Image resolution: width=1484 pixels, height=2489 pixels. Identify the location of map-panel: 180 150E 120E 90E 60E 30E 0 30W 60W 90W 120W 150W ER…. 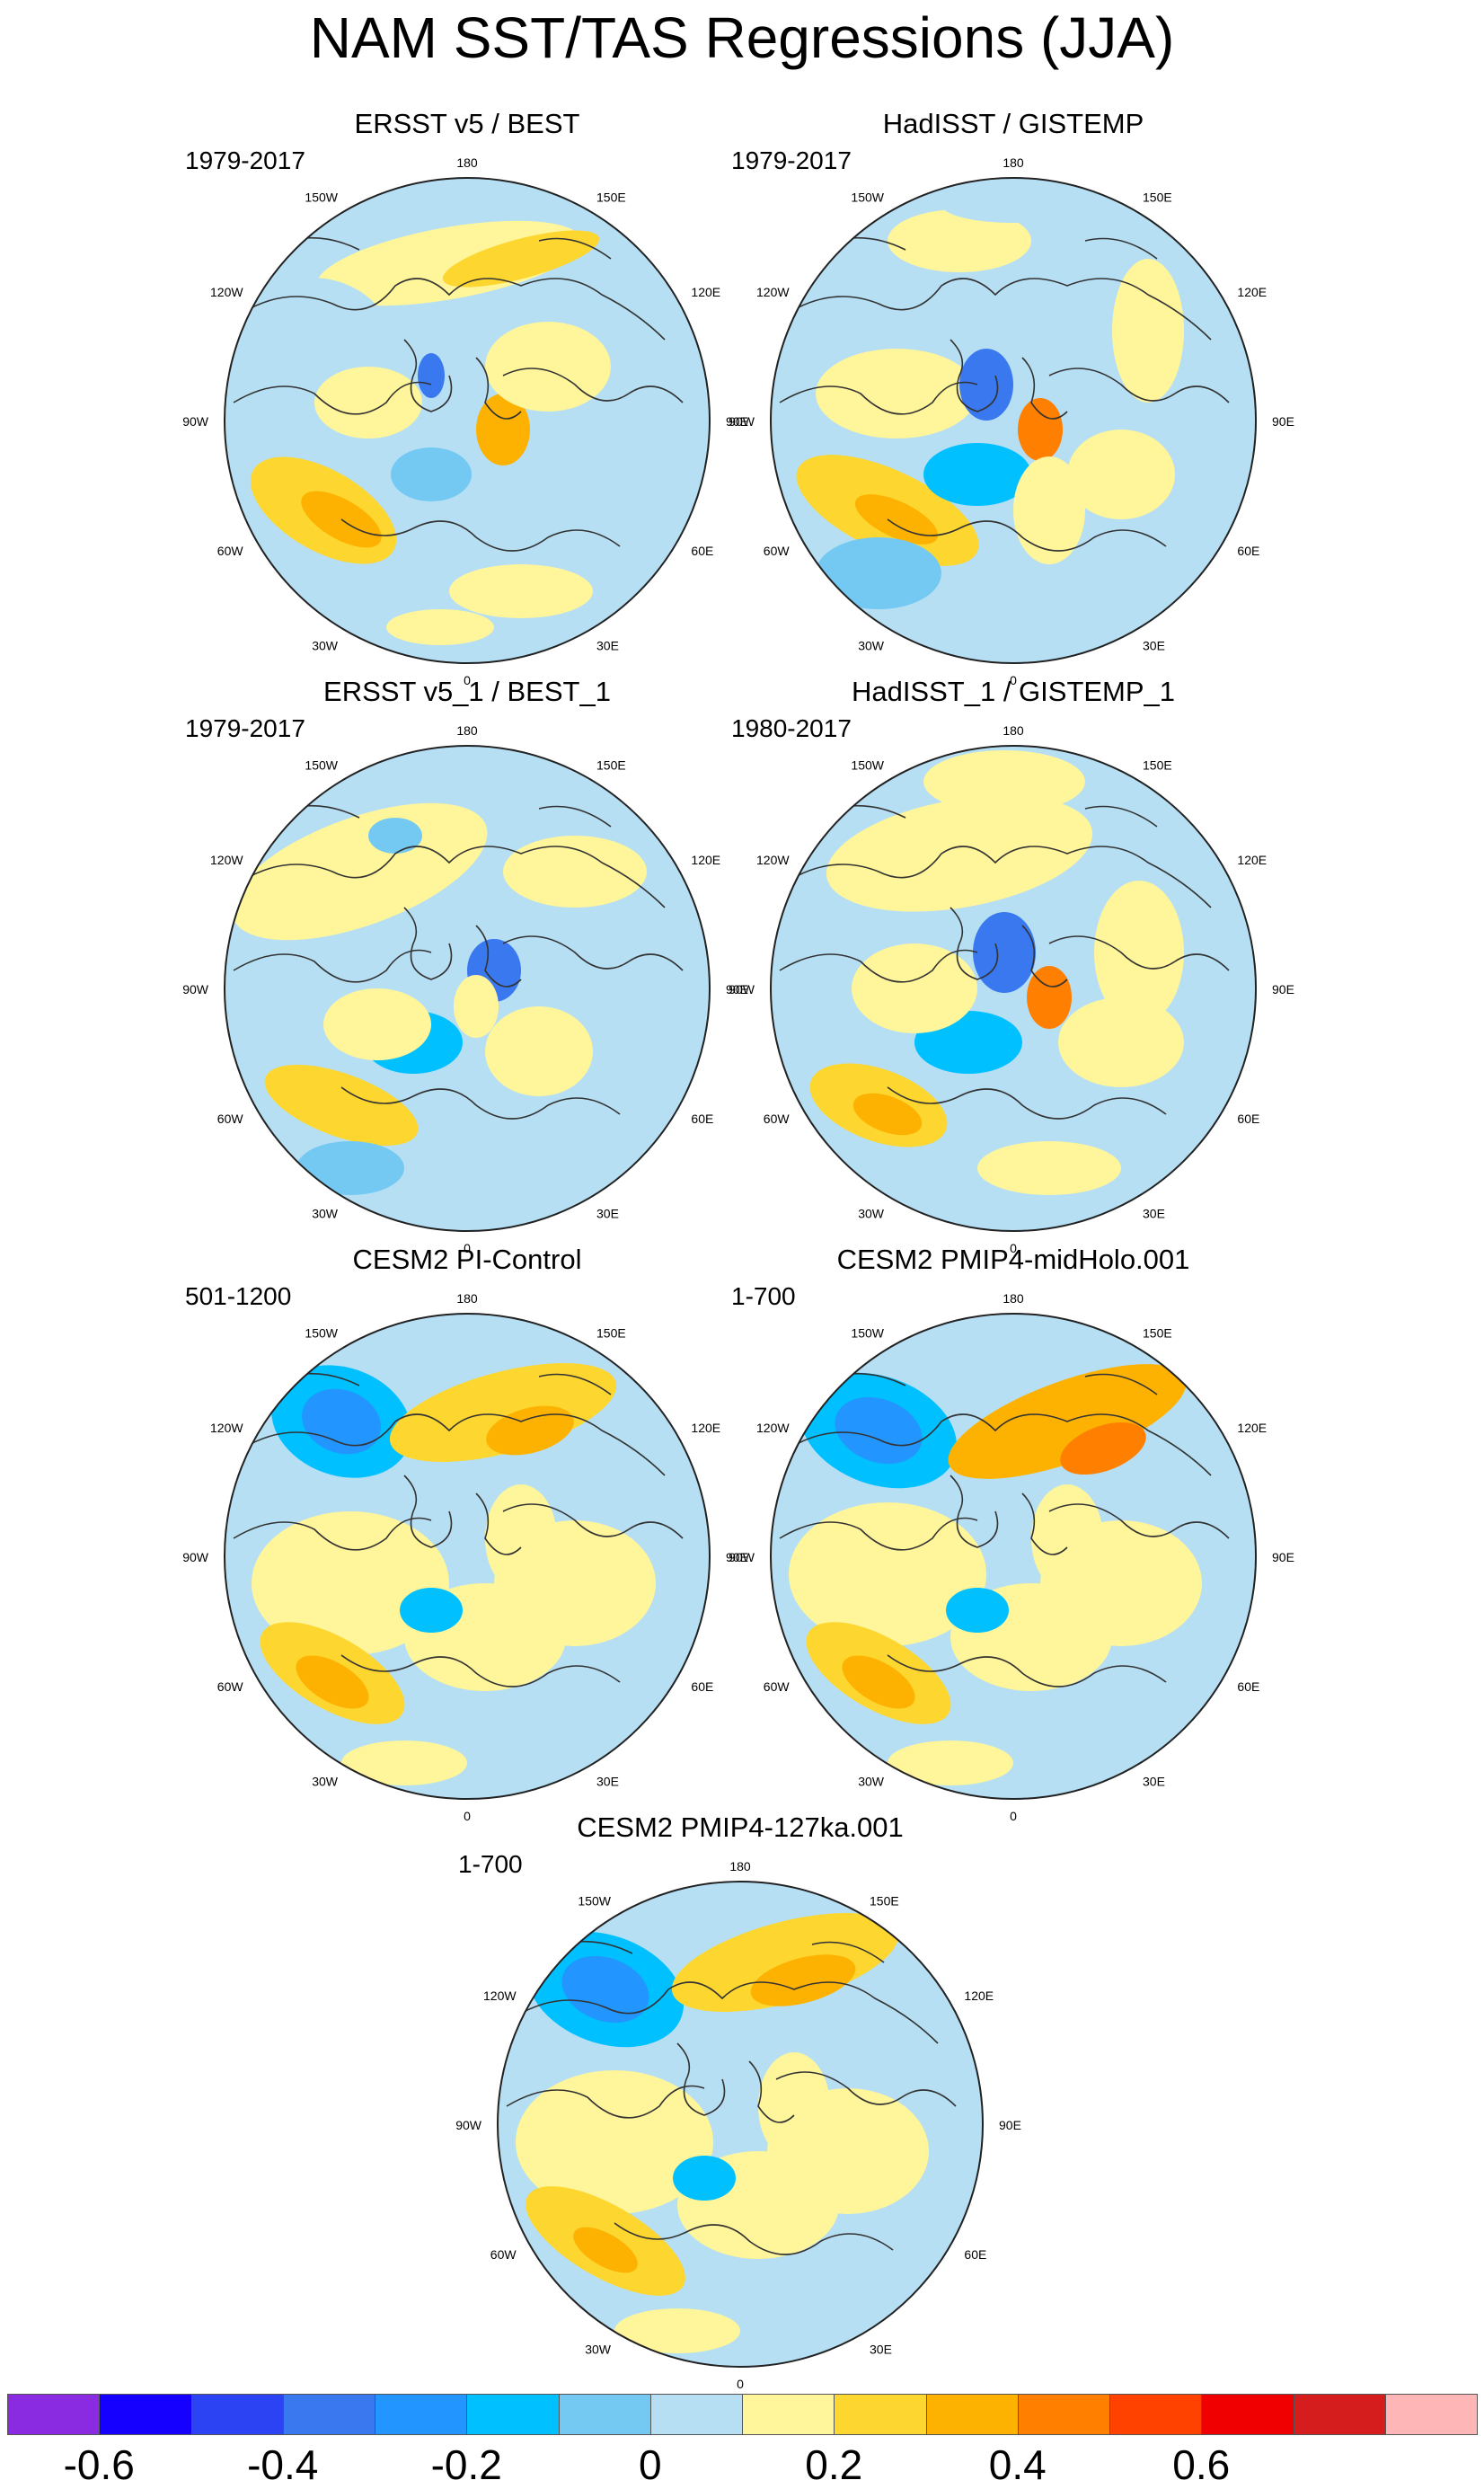
(467, 970).